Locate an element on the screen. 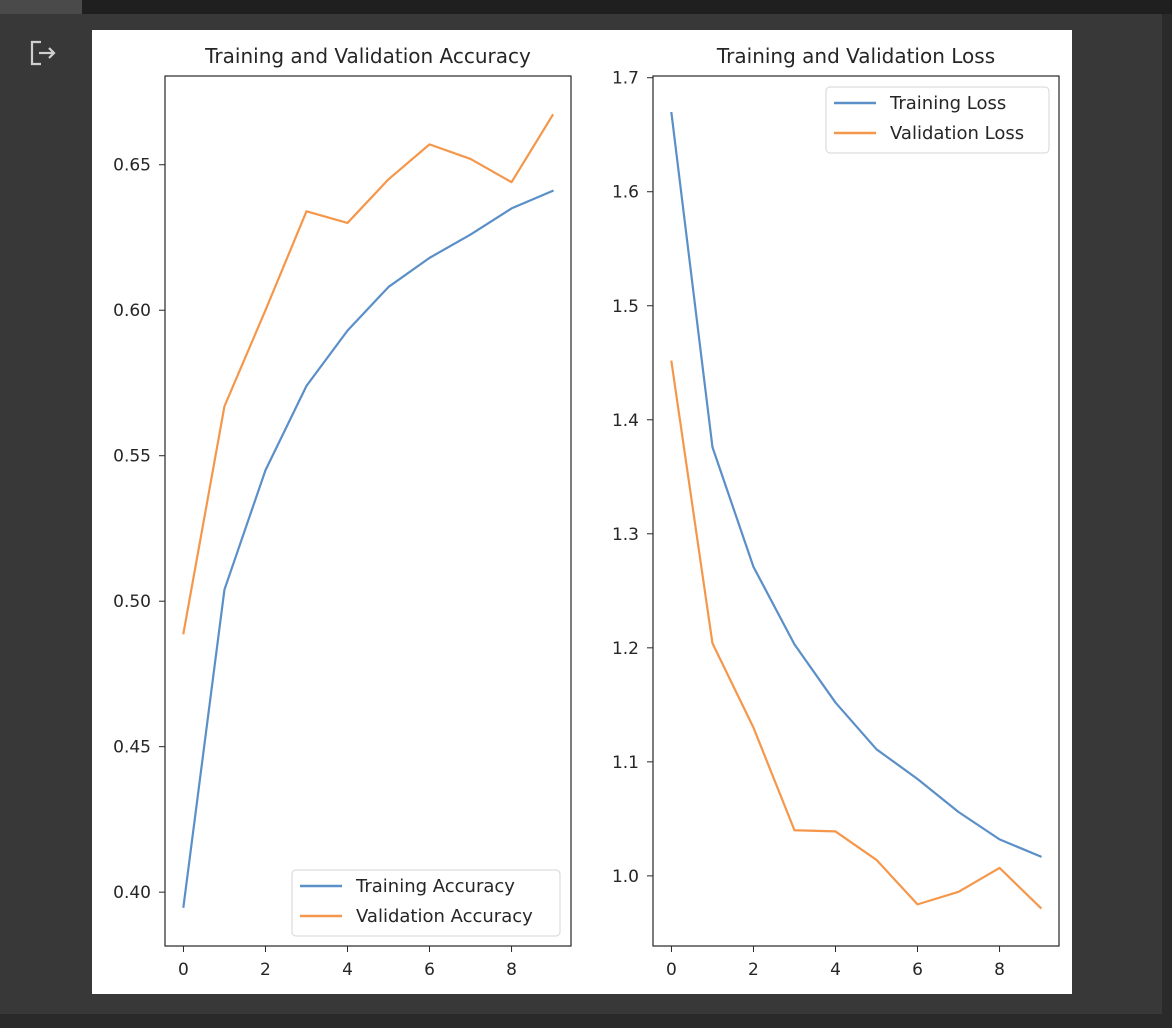 The width and height of the screenshot is (1172, 1028). legend-label: Training Accuracy is located at coordinates (435, 886).